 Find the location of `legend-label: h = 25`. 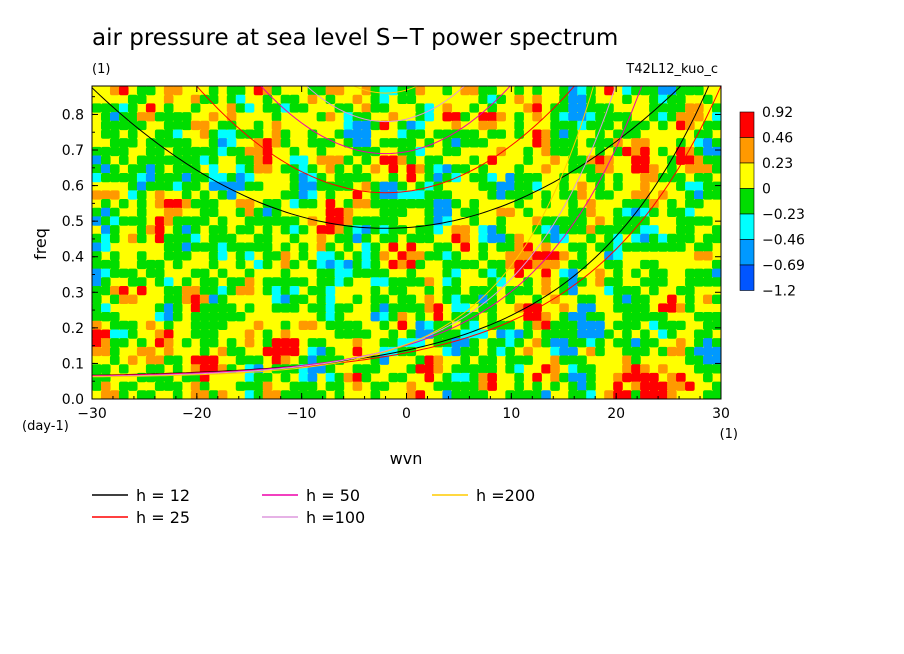

legend-label: h = 25 is located at coordinates (163, 517).